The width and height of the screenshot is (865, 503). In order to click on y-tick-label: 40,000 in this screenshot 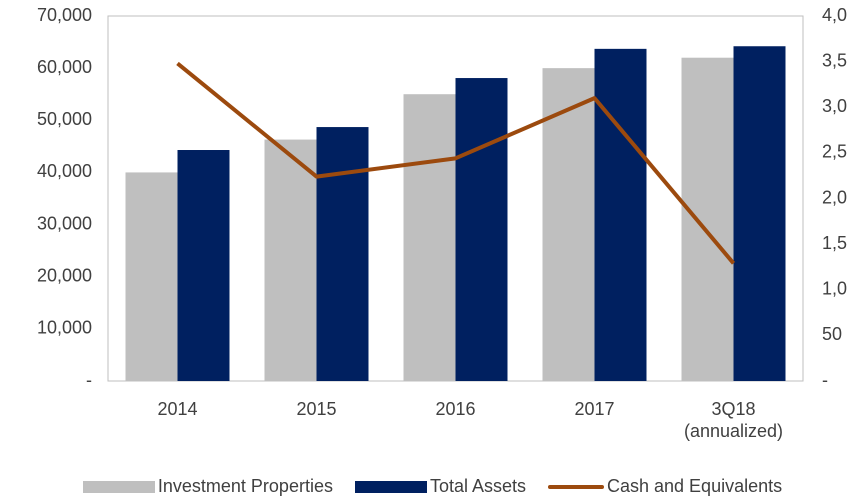, I will do `click(64, 171)`.